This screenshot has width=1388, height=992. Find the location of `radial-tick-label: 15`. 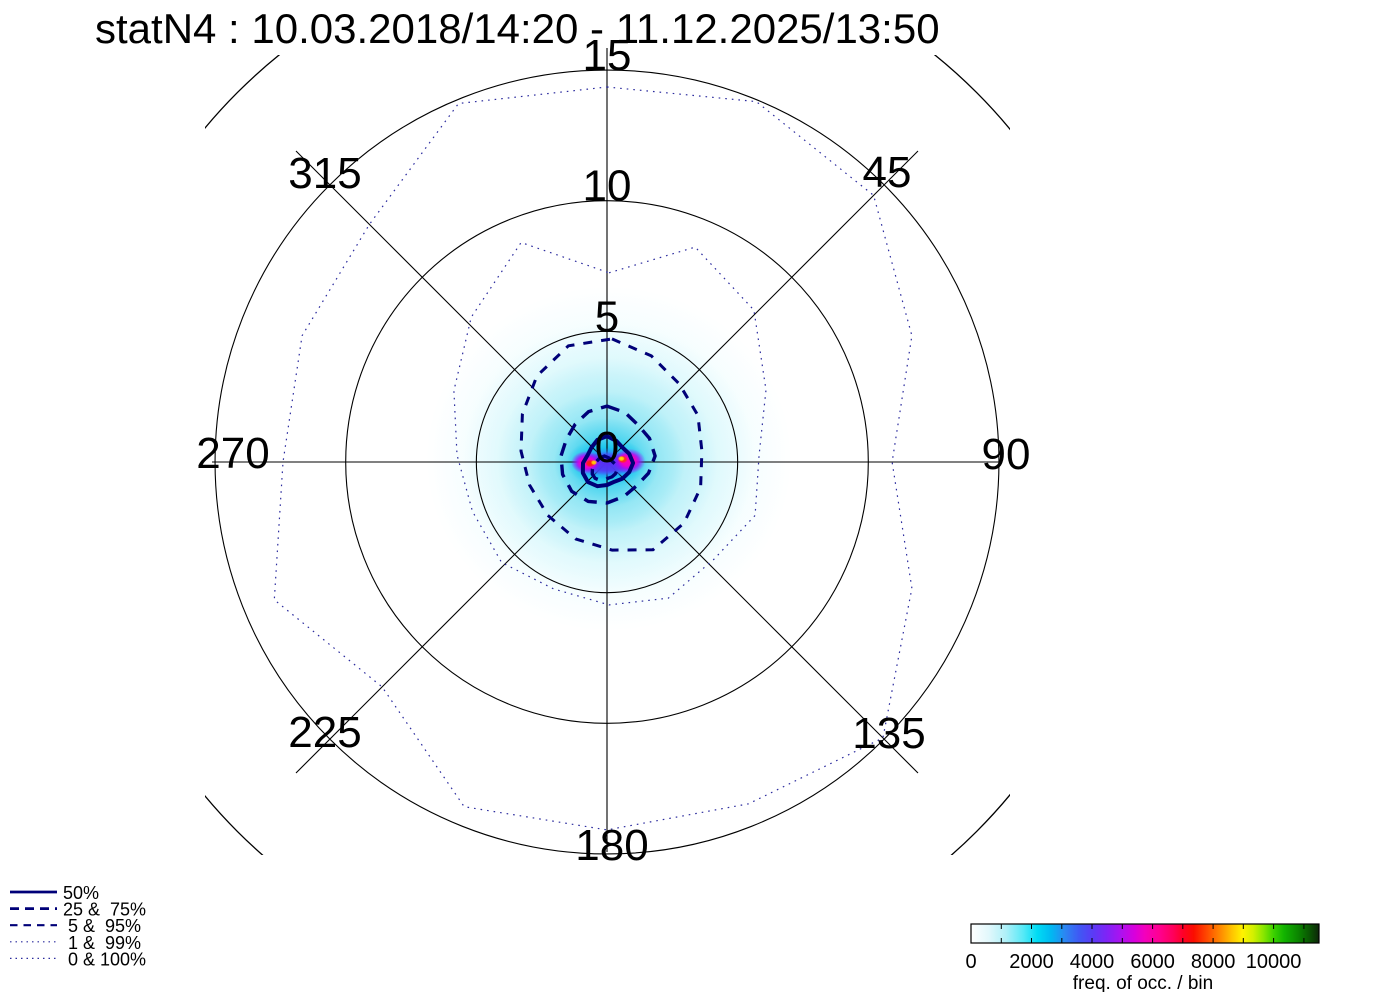

radial-tick-label: 15 is located at coordinates (607, 55).